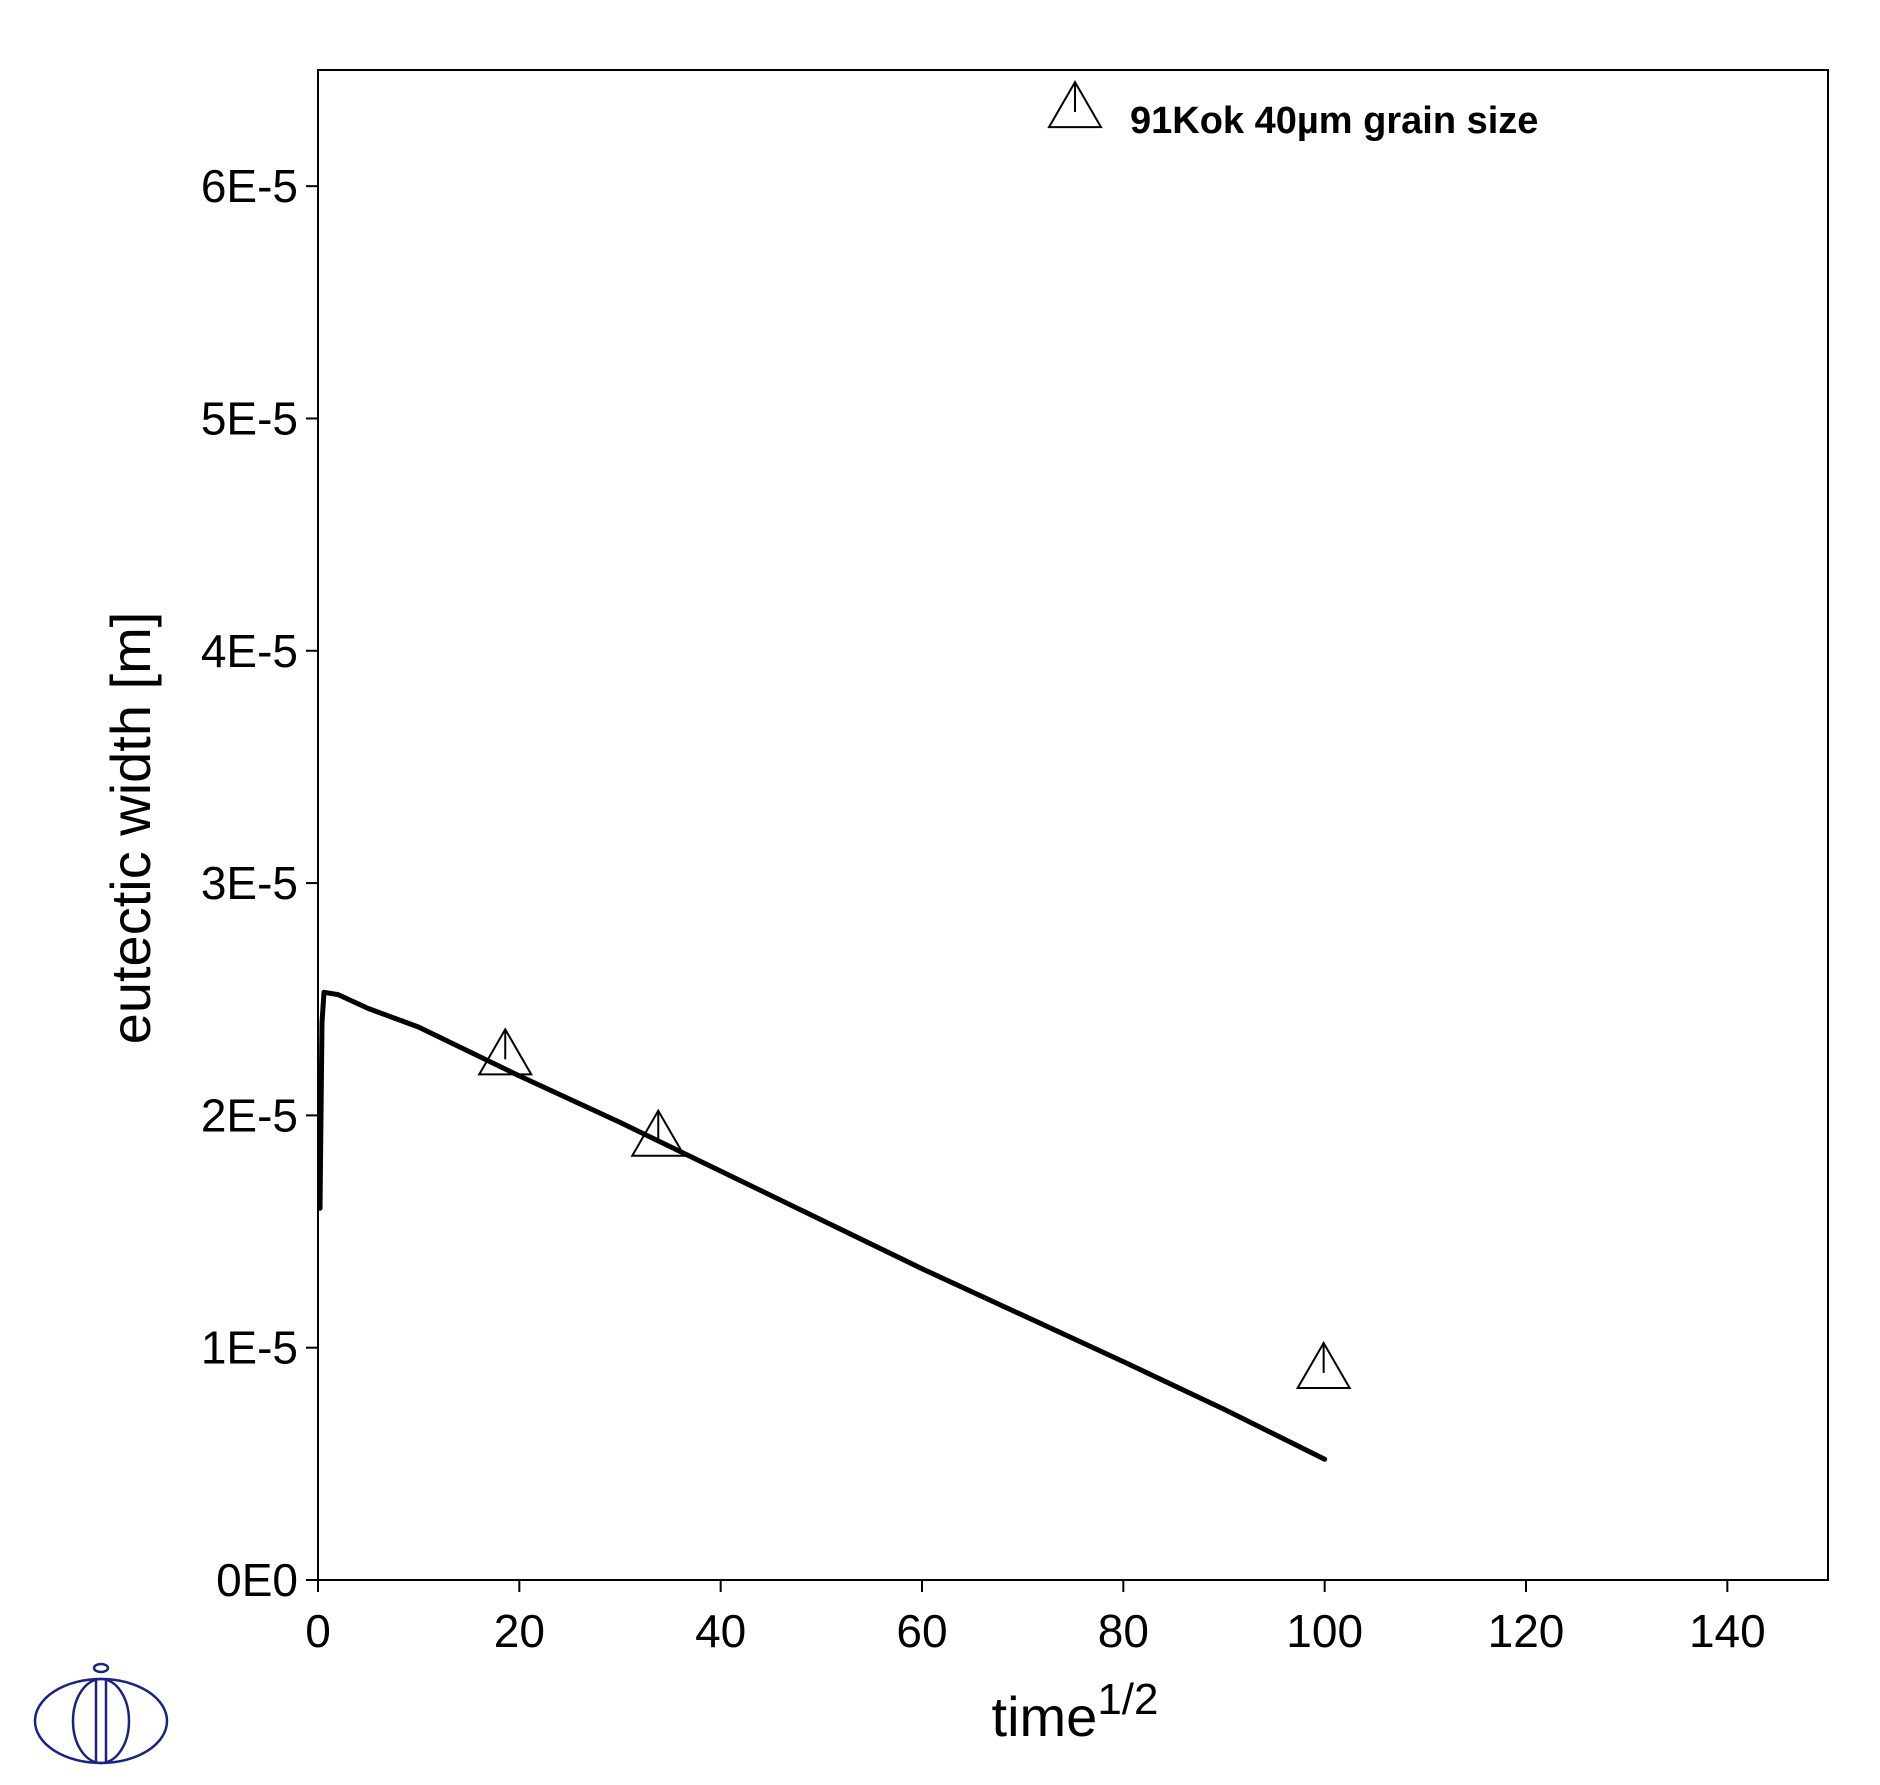  I want to click on y-tick-label: 2E-5, so click(249, 1115).